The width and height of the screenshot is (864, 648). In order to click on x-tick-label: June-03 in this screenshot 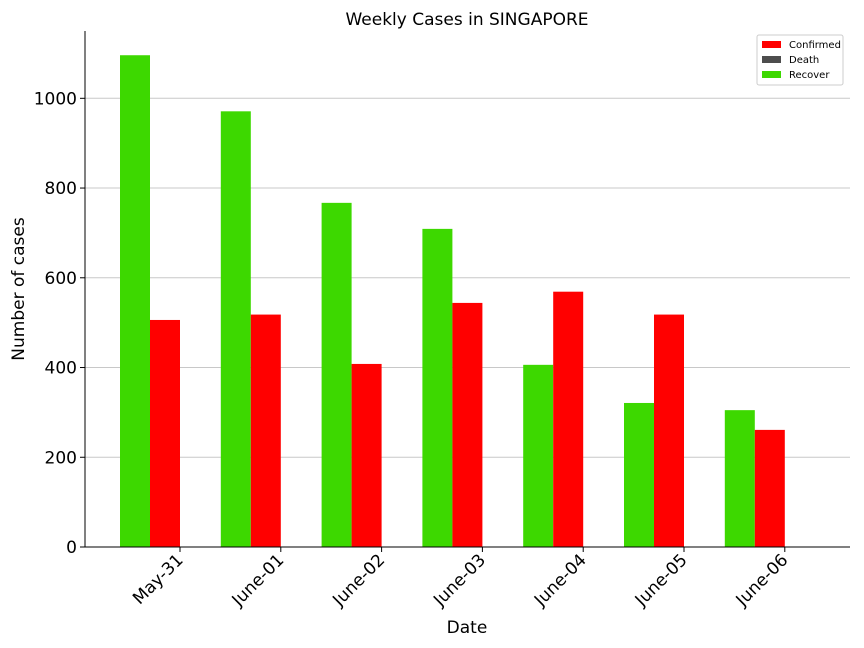, I will do `click(459, 580)`.